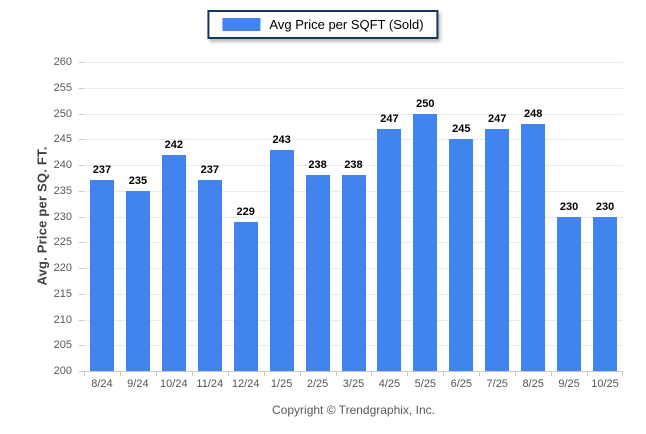 This screenshot has height=434, width=646. What do you see at coordinates (138, 384) in the screenshot?
I see `x-tick-label: 9/24` at bounding box center [138, 384].